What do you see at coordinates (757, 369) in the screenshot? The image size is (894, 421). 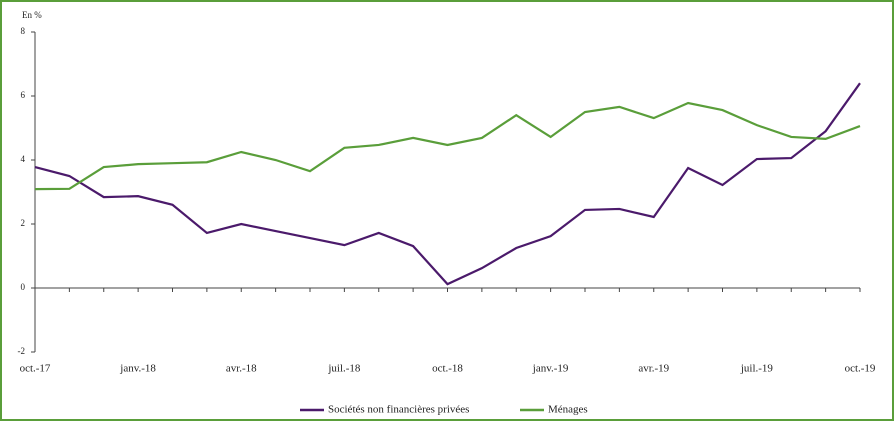 I see `x-tick-label: juil.-19` at bounding box center [757, 369].